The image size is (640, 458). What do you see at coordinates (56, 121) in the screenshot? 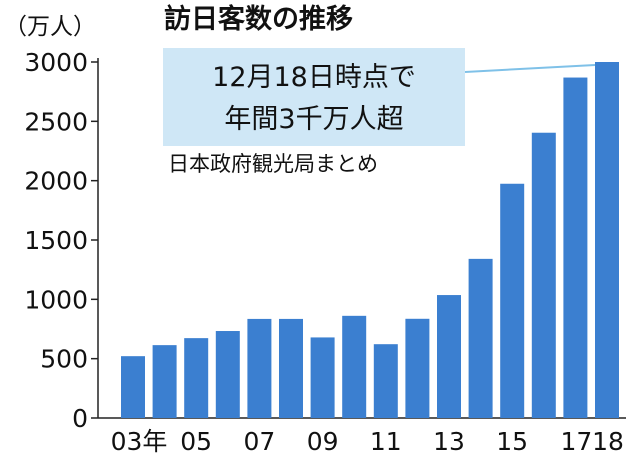
I see `y-tick-label: 2500` at bounding box center [56, 121].